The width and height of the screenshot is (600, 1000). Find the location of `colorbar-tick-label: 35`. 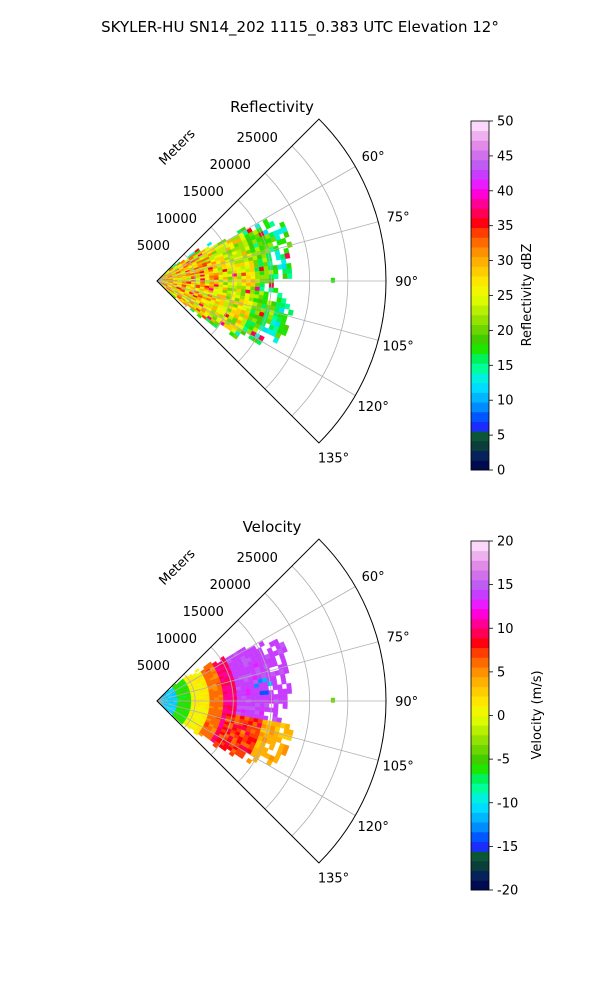

colorbar-tick-label: 35 is located at coordinates (505, 226).